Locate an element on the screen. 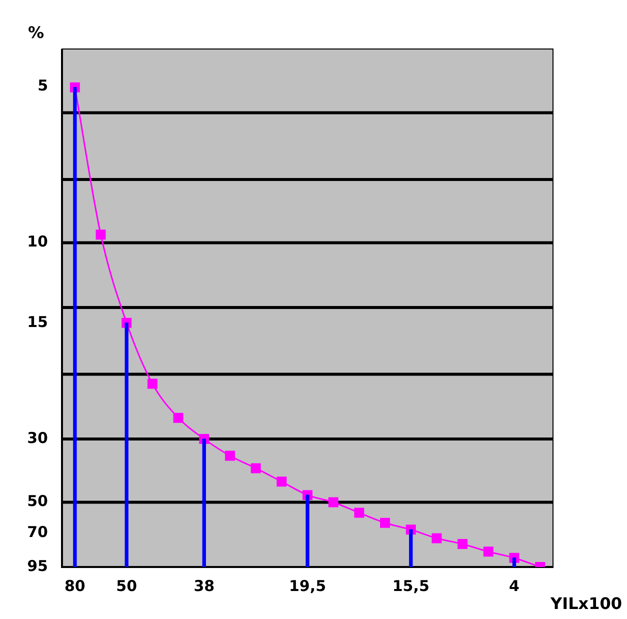 This screenshot has height=619, width=627. x-tick-label: 38 is located at coordinates (204, 585).